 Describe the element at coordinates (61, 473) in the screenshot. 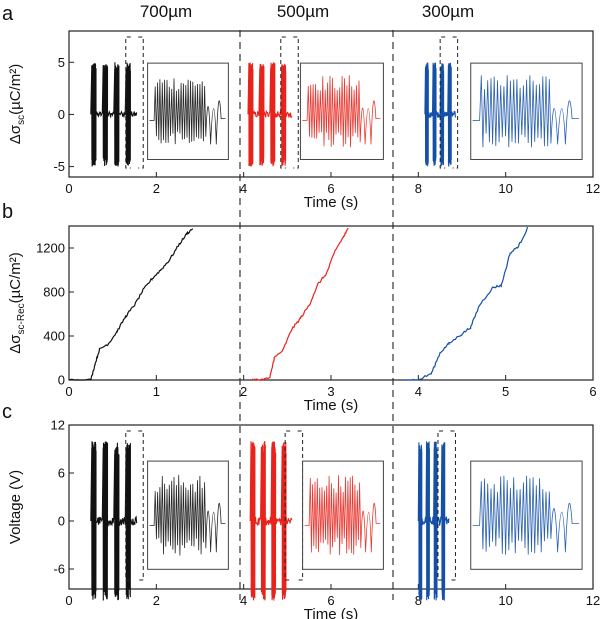

I see `y-tick-label: 6` at that location.